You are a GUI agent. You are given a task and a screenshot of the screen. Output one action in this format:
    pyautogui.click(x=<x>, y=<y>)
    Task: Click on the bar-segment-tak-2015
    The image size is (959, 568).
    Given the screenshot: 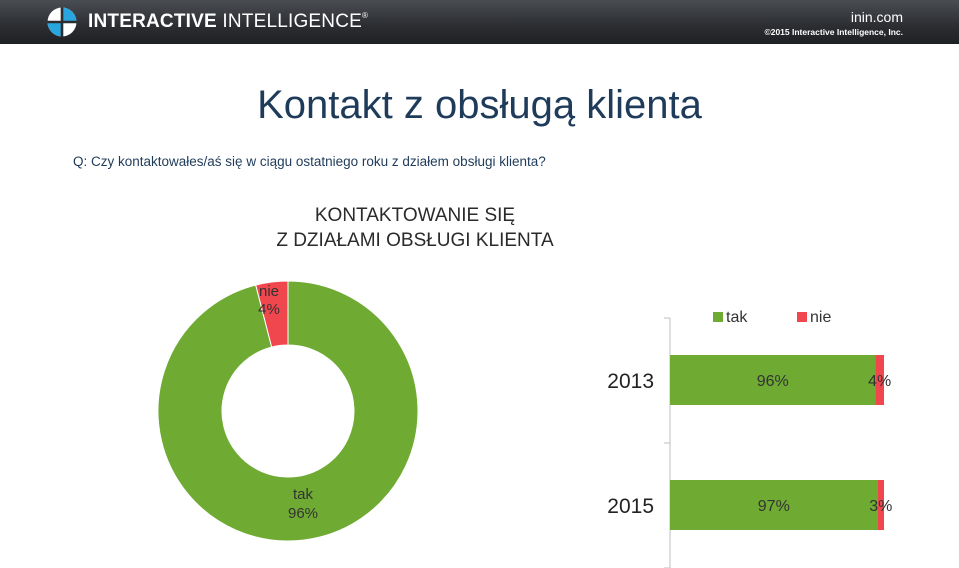 What is the action you would take?
    pyautogui.click(x=774, y=505)
    